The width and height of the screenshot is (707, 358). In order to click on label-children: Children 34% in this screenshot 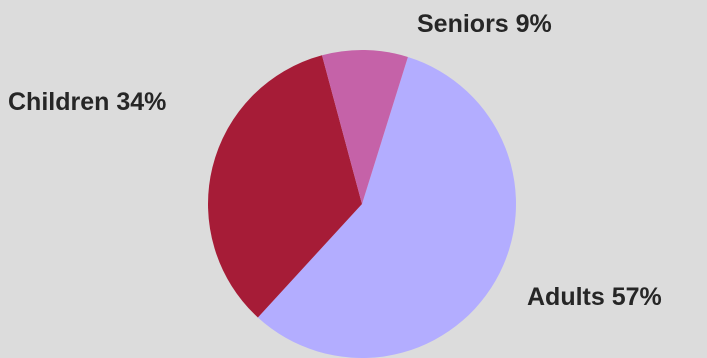, I will do `click(87, 102)`.